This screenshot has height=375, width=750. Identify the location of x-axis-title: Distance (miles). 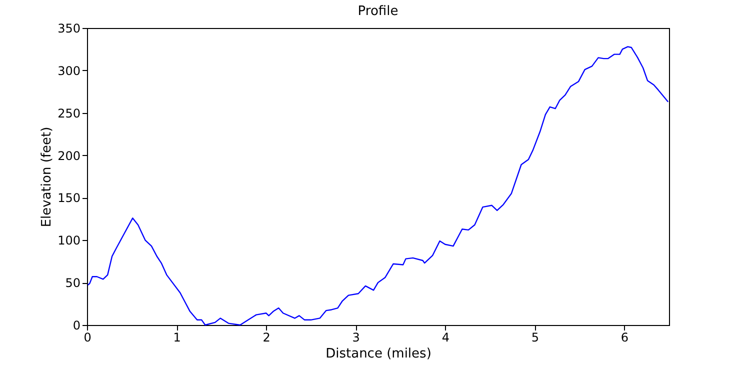
(379, 354).